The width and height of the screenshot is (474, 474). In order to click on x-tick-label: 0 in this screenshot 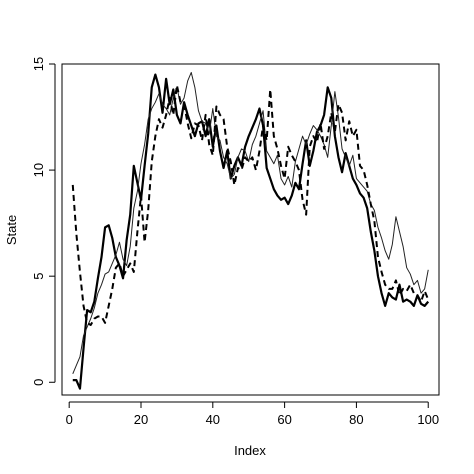, I will do `click(69, 419)`.